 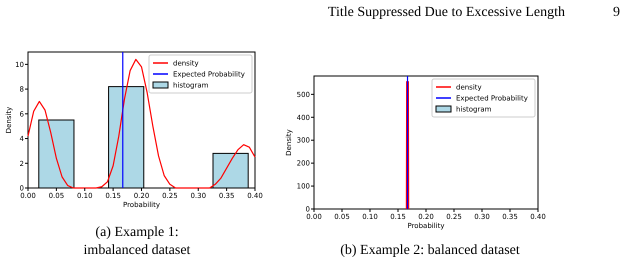 I want to click on text: (b) Example 2: balanced dataset, so click(x=430, y=250).